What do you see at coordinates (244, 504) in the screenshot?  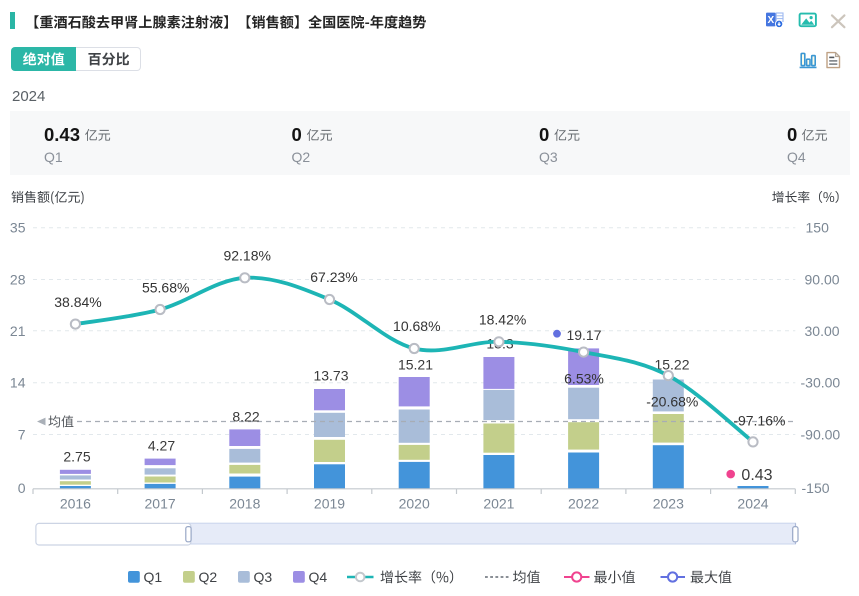 I see `svg-text: 2018` at bounding box center [244, 504].